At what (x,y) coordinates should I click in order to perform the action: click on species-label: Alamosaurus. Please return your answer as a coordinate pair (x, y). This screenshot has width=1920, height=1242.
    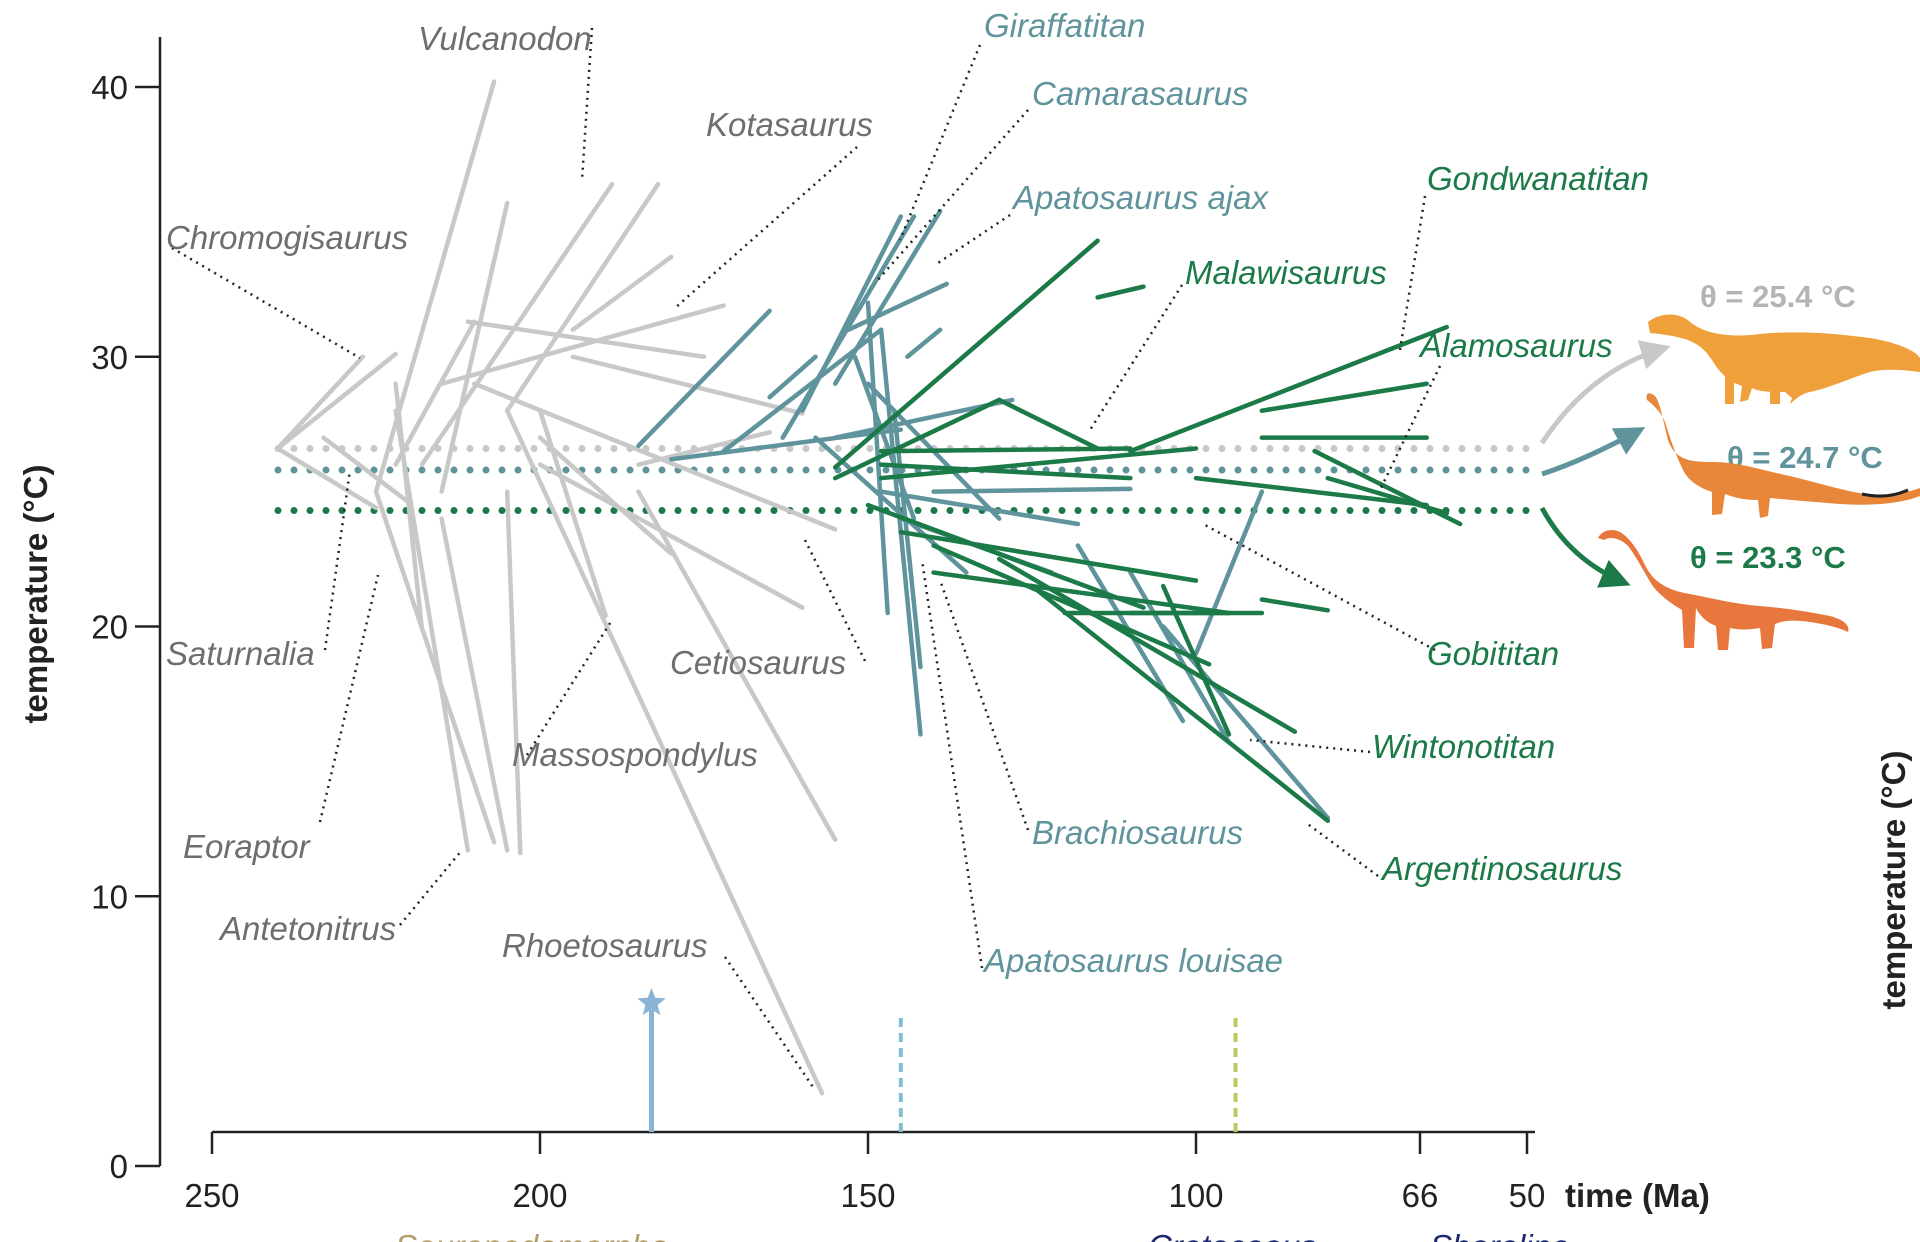
    Looking at the image, I should click on (1515, 345).